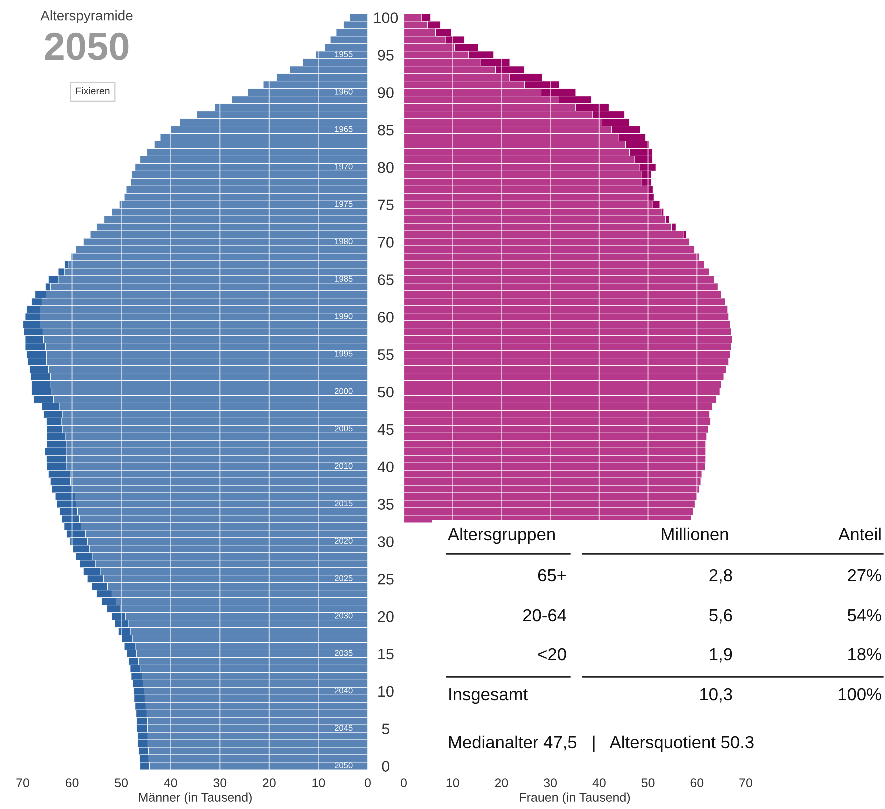 Image resolution: width=885 pixels, height=809 pixels. Describe the element at coordinates (386, 55) in the screenshot. I see `y-tick-label: 95` at that location.